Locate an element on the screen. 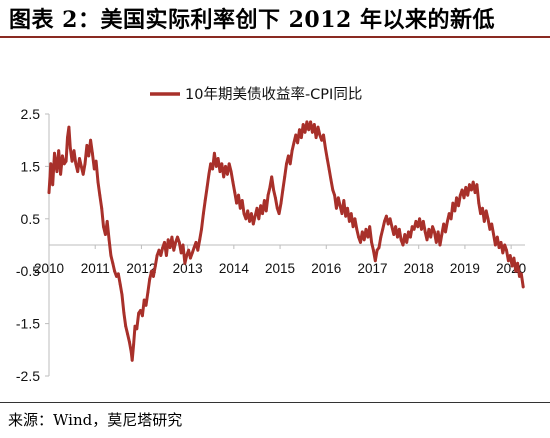 Image resolution: width=550 pixels, height=438 pixels. y-tick-label: 1.5 is located at coordinates (31, 166).